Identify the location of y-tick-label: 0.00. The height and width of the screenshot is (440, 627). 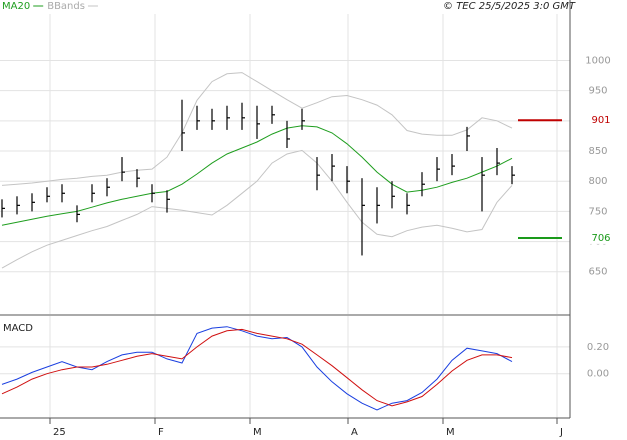
(598, 374).